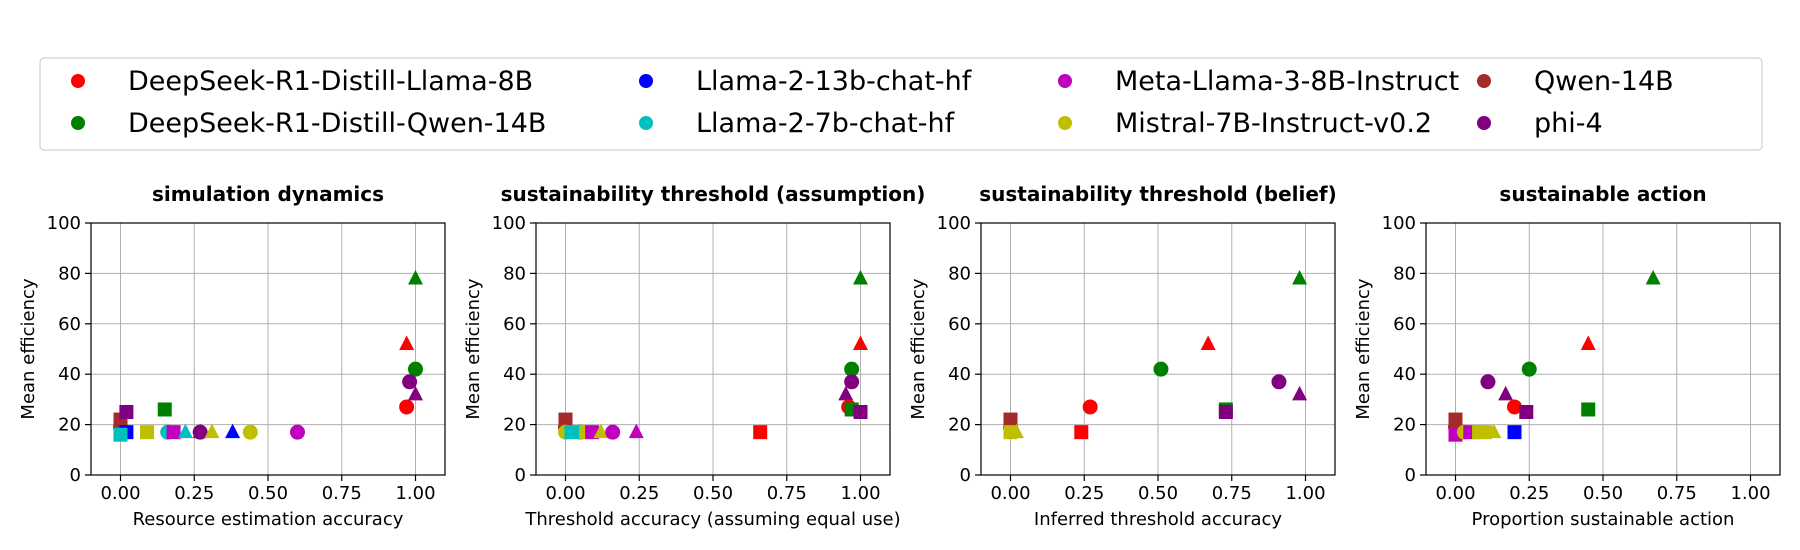 This screenshot has height=550, width=1800. What do you see at coordinates (302, 81) in the screenshot?
I see `legend-entry-deepseek-r1-distill-llama-8b: DeepSeek-R1-Distill-Llama-8B` at bounding box center [302, 81].